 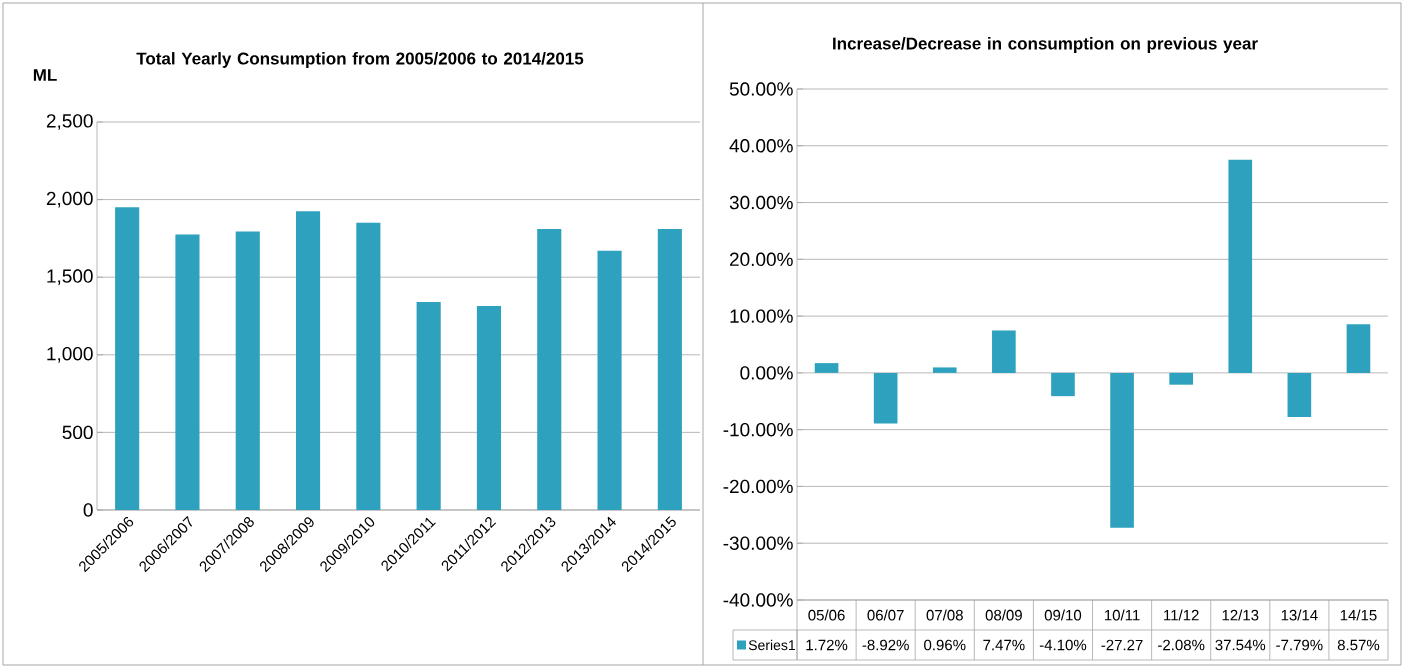 What do you see at coordinates (1045, 45) in the screenshot?
I see `chart-title: Increase/Decrease in consumption on previous year` at bounding box center [1045, 45].